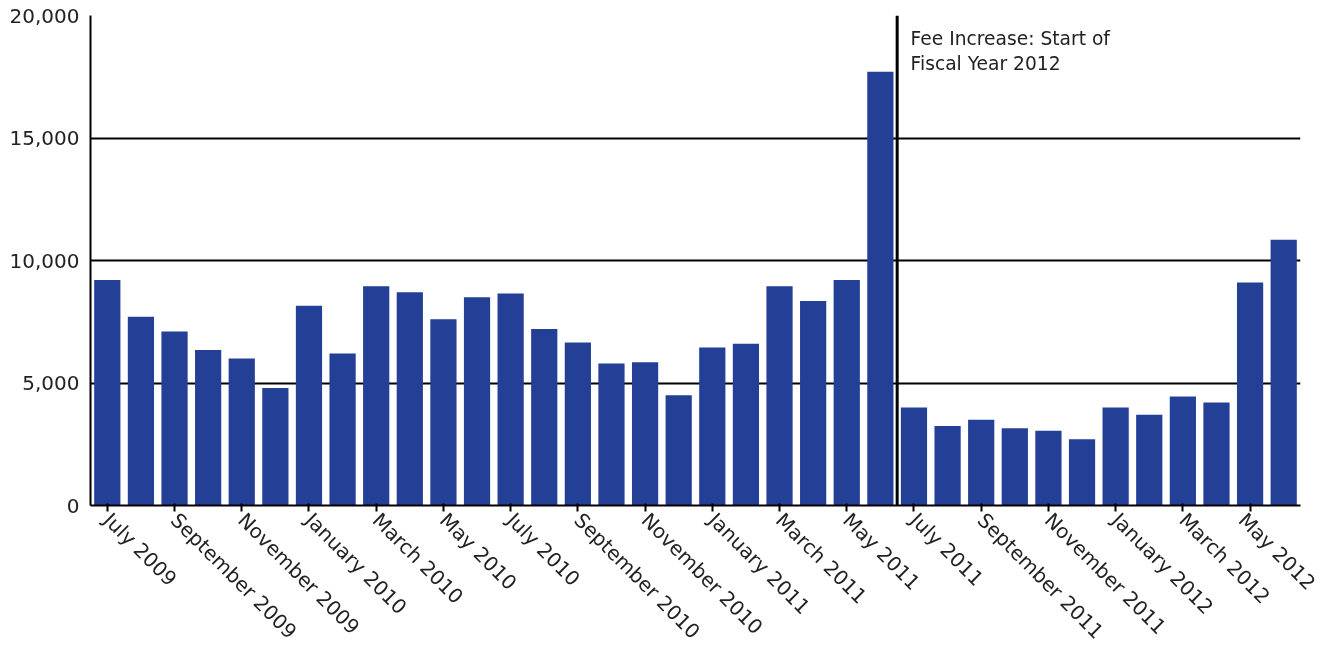 Image resolution: width=1325 pixels, height=658 pixels. What do you see at coordinates (1010, 50) in the screenshot?
I see `ref-line-label: Fee Increase: Start of Fiscal Year 2012` at bounding box center [1010, 50].